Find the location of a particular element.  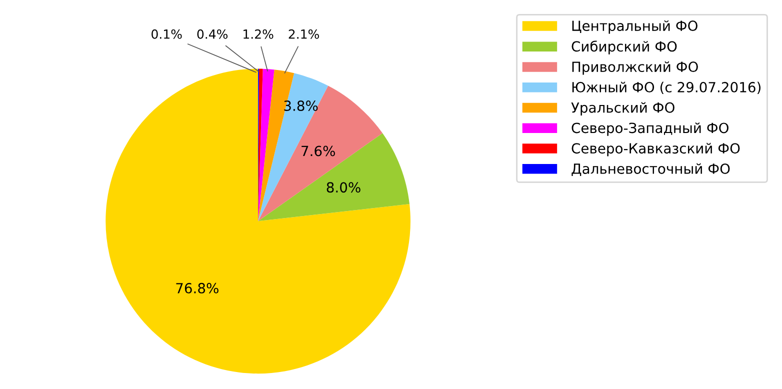

data-label: 76.8% is located at coordinates (197, 288).